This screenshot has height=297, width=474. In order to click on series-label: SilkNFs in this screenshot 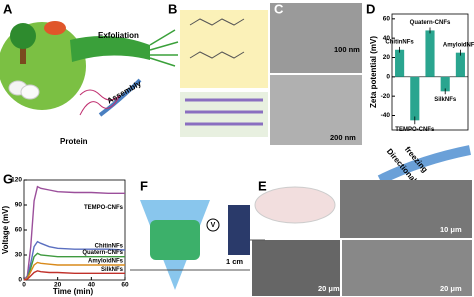, I will do `click(112, 270)`.